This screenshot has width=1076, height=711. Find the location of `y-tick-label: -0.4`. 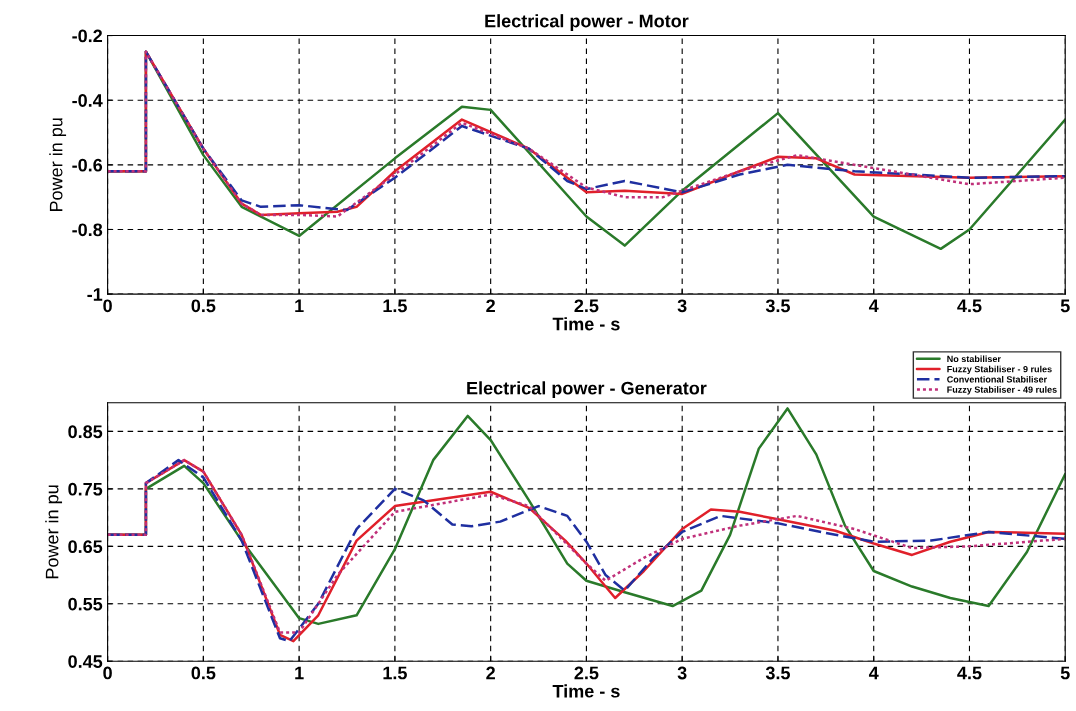

y-tick-label: -0.4 is located at coordinates (87, 100).